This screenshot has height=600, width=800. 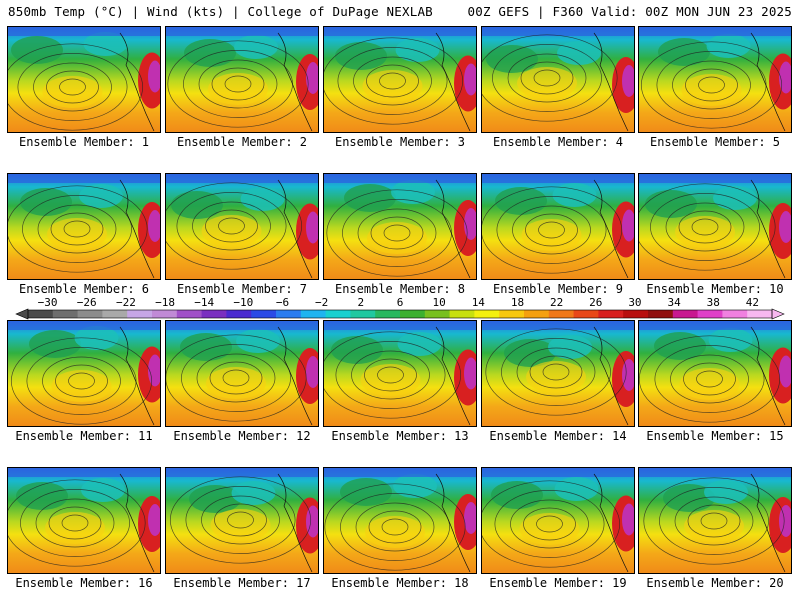 I want to click on colorbar-tick-label: 18, so click(x=517, y=302).